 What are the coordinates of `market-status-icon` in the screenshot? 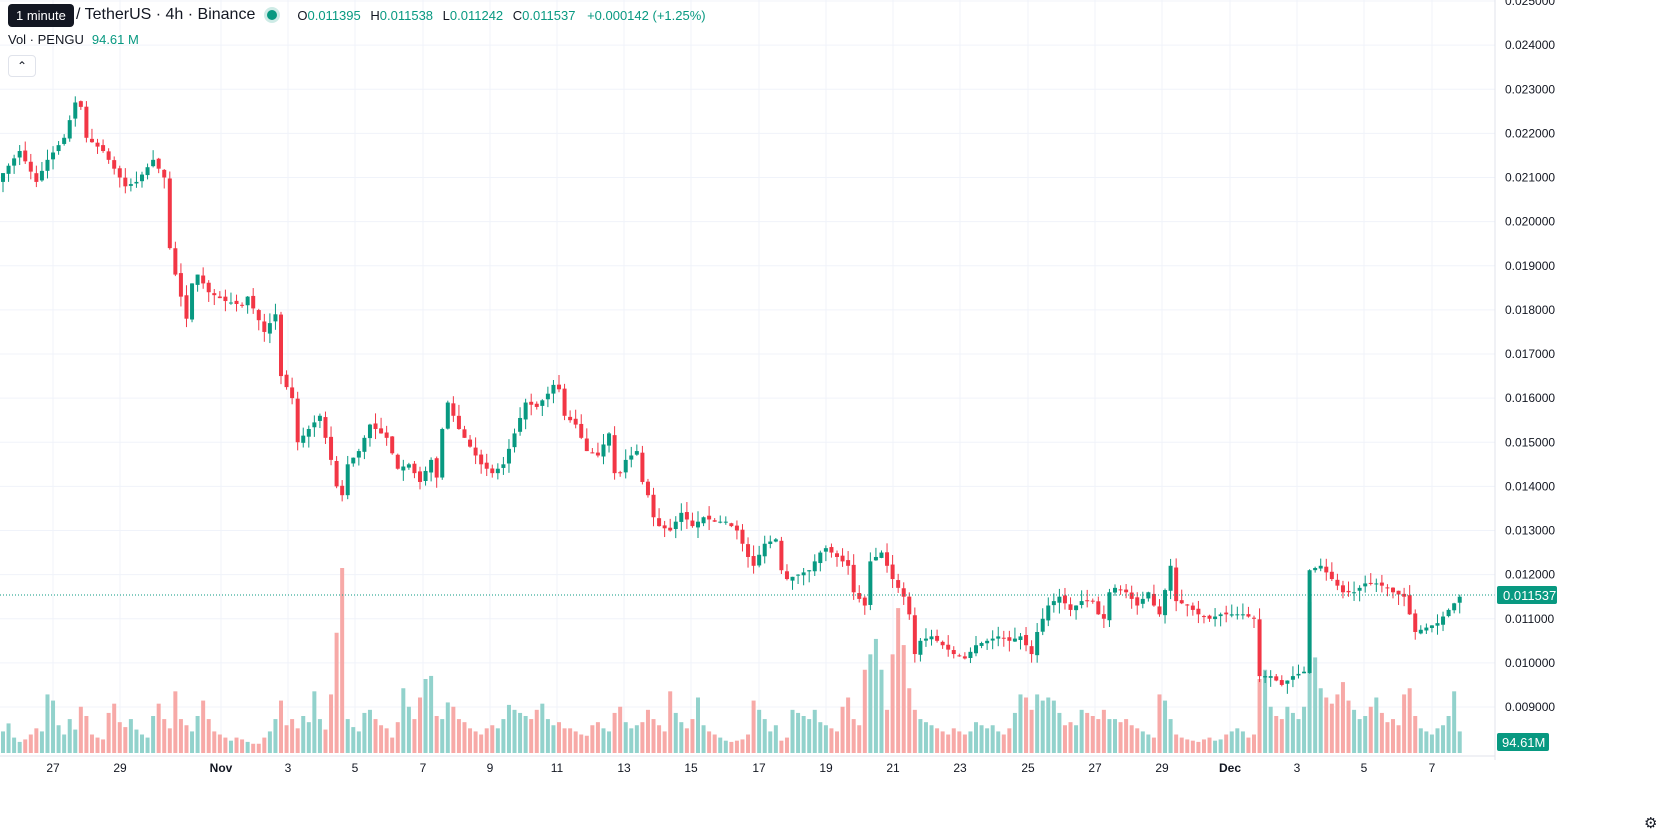 It's located at (272, 15).